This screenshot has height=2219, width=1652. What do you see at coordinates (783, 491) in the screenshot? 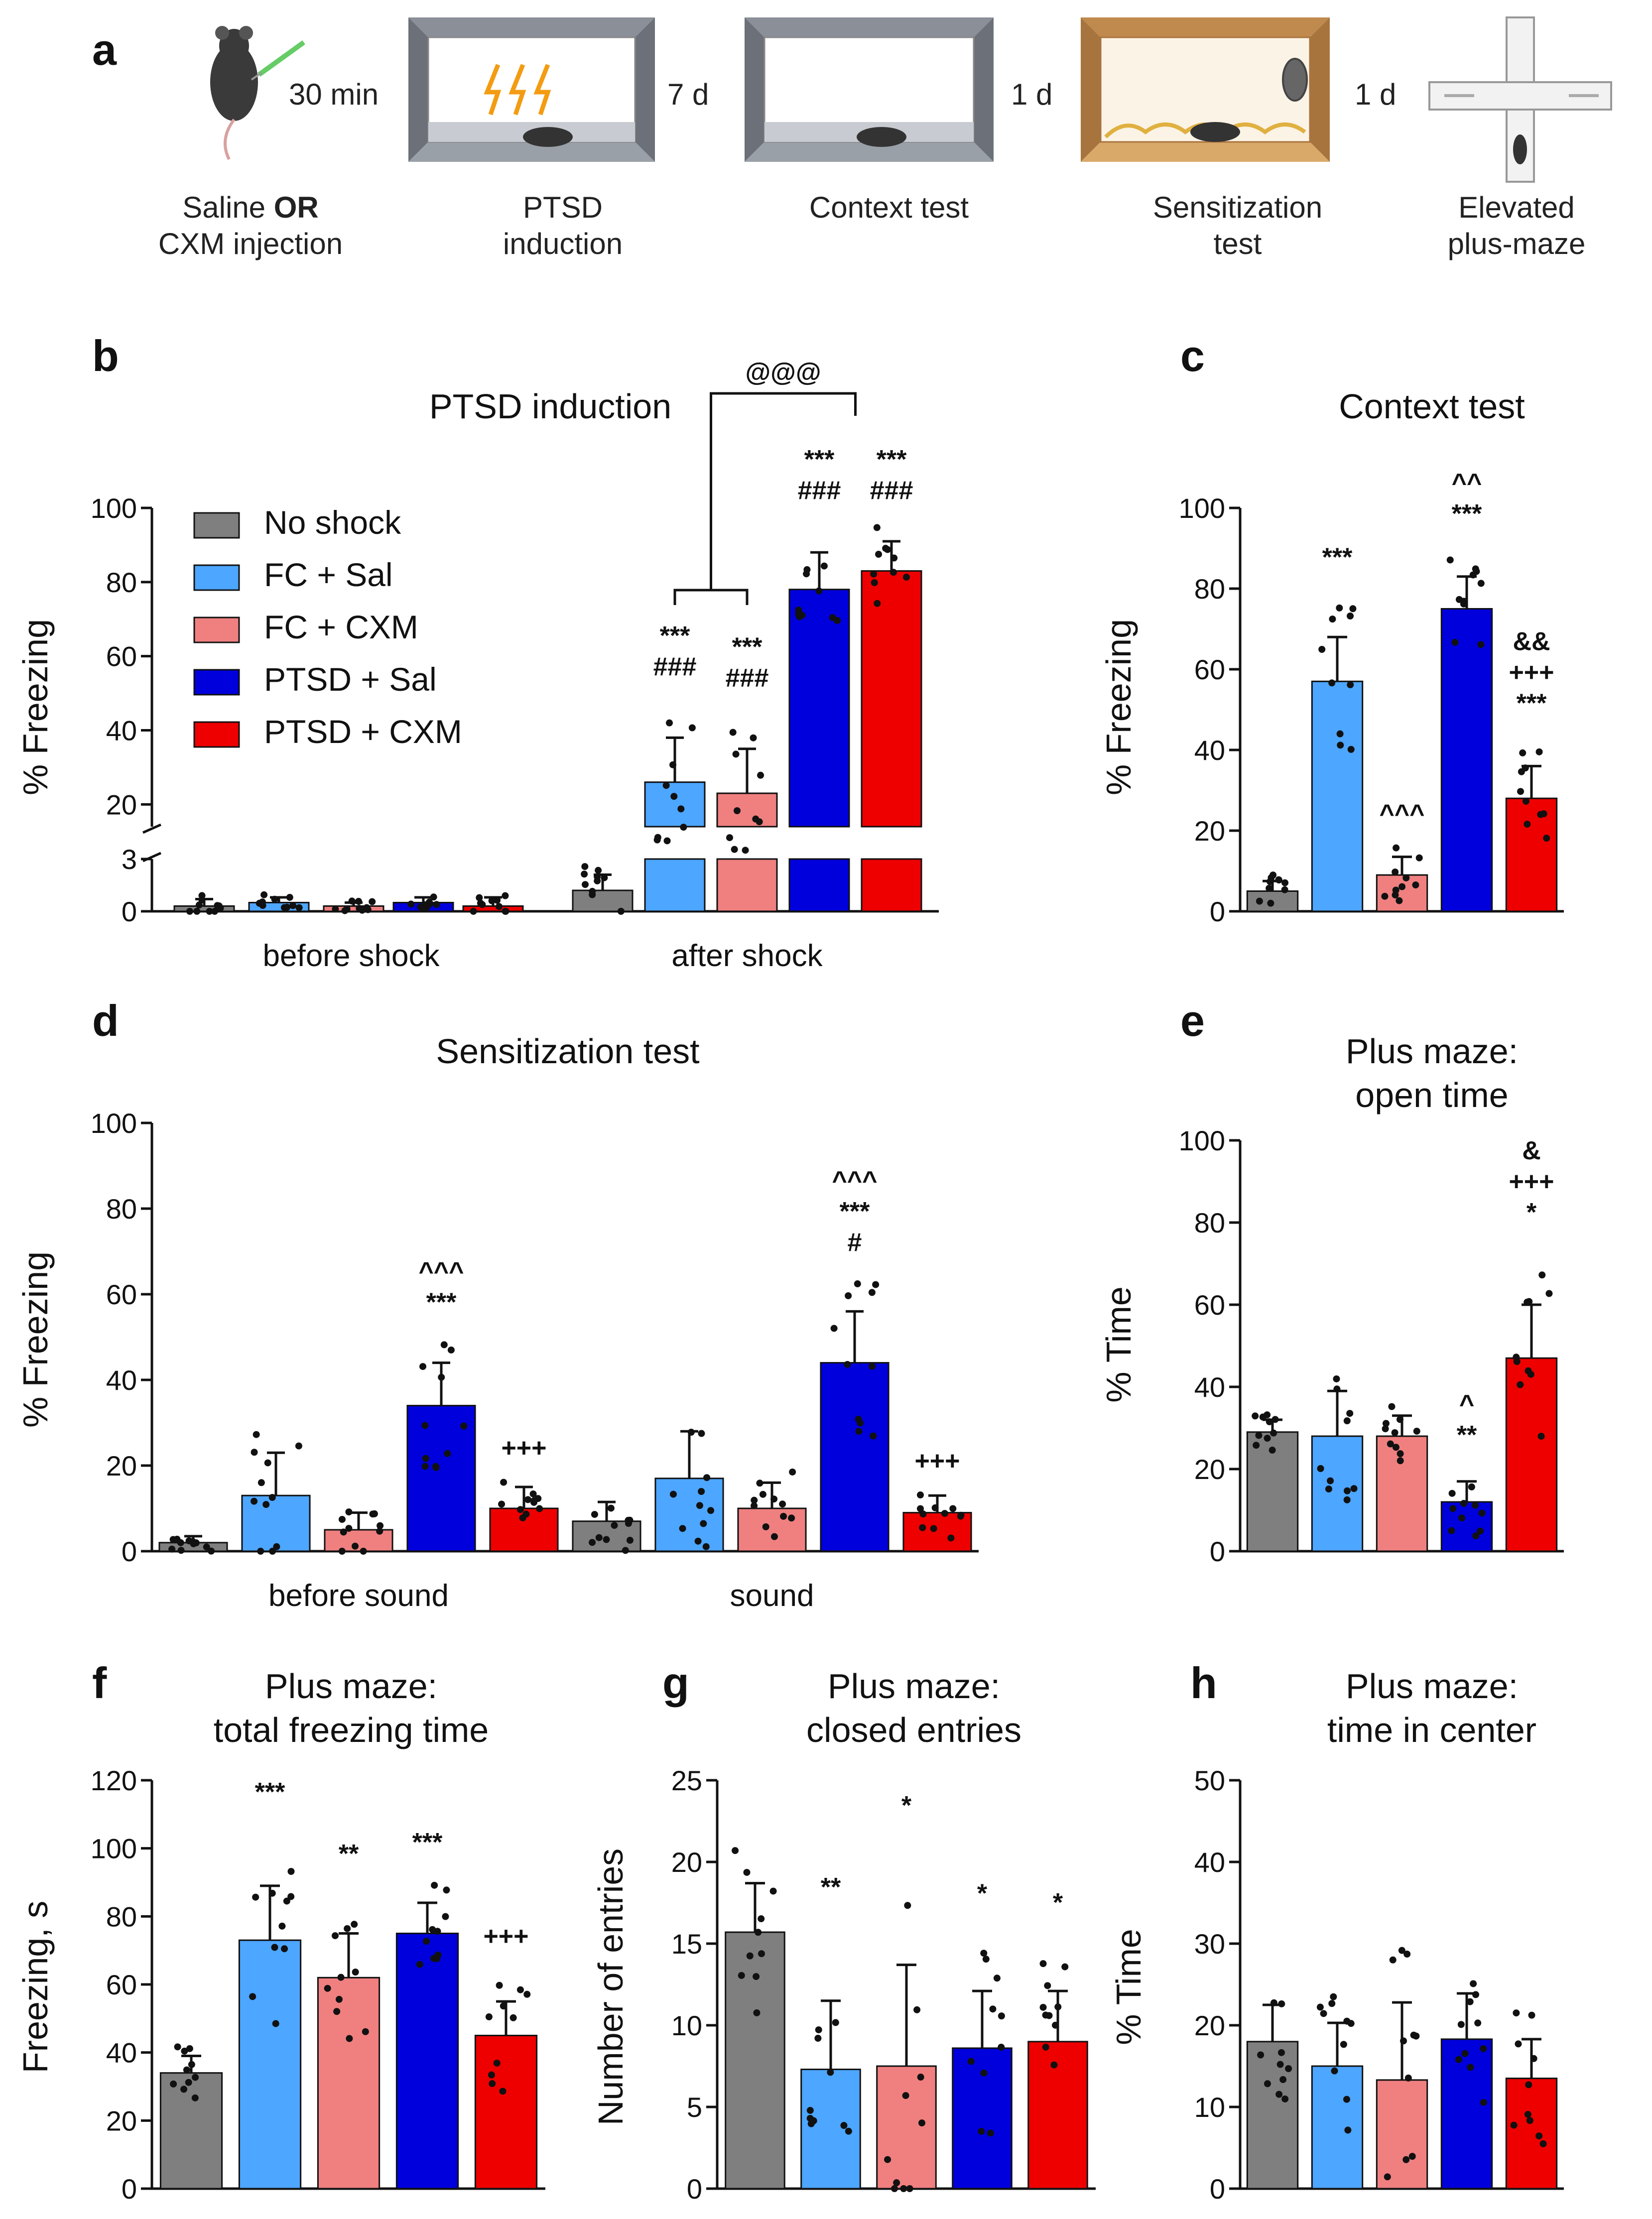
I see `comparison-bracket-link` at bounding box center [783, 491].